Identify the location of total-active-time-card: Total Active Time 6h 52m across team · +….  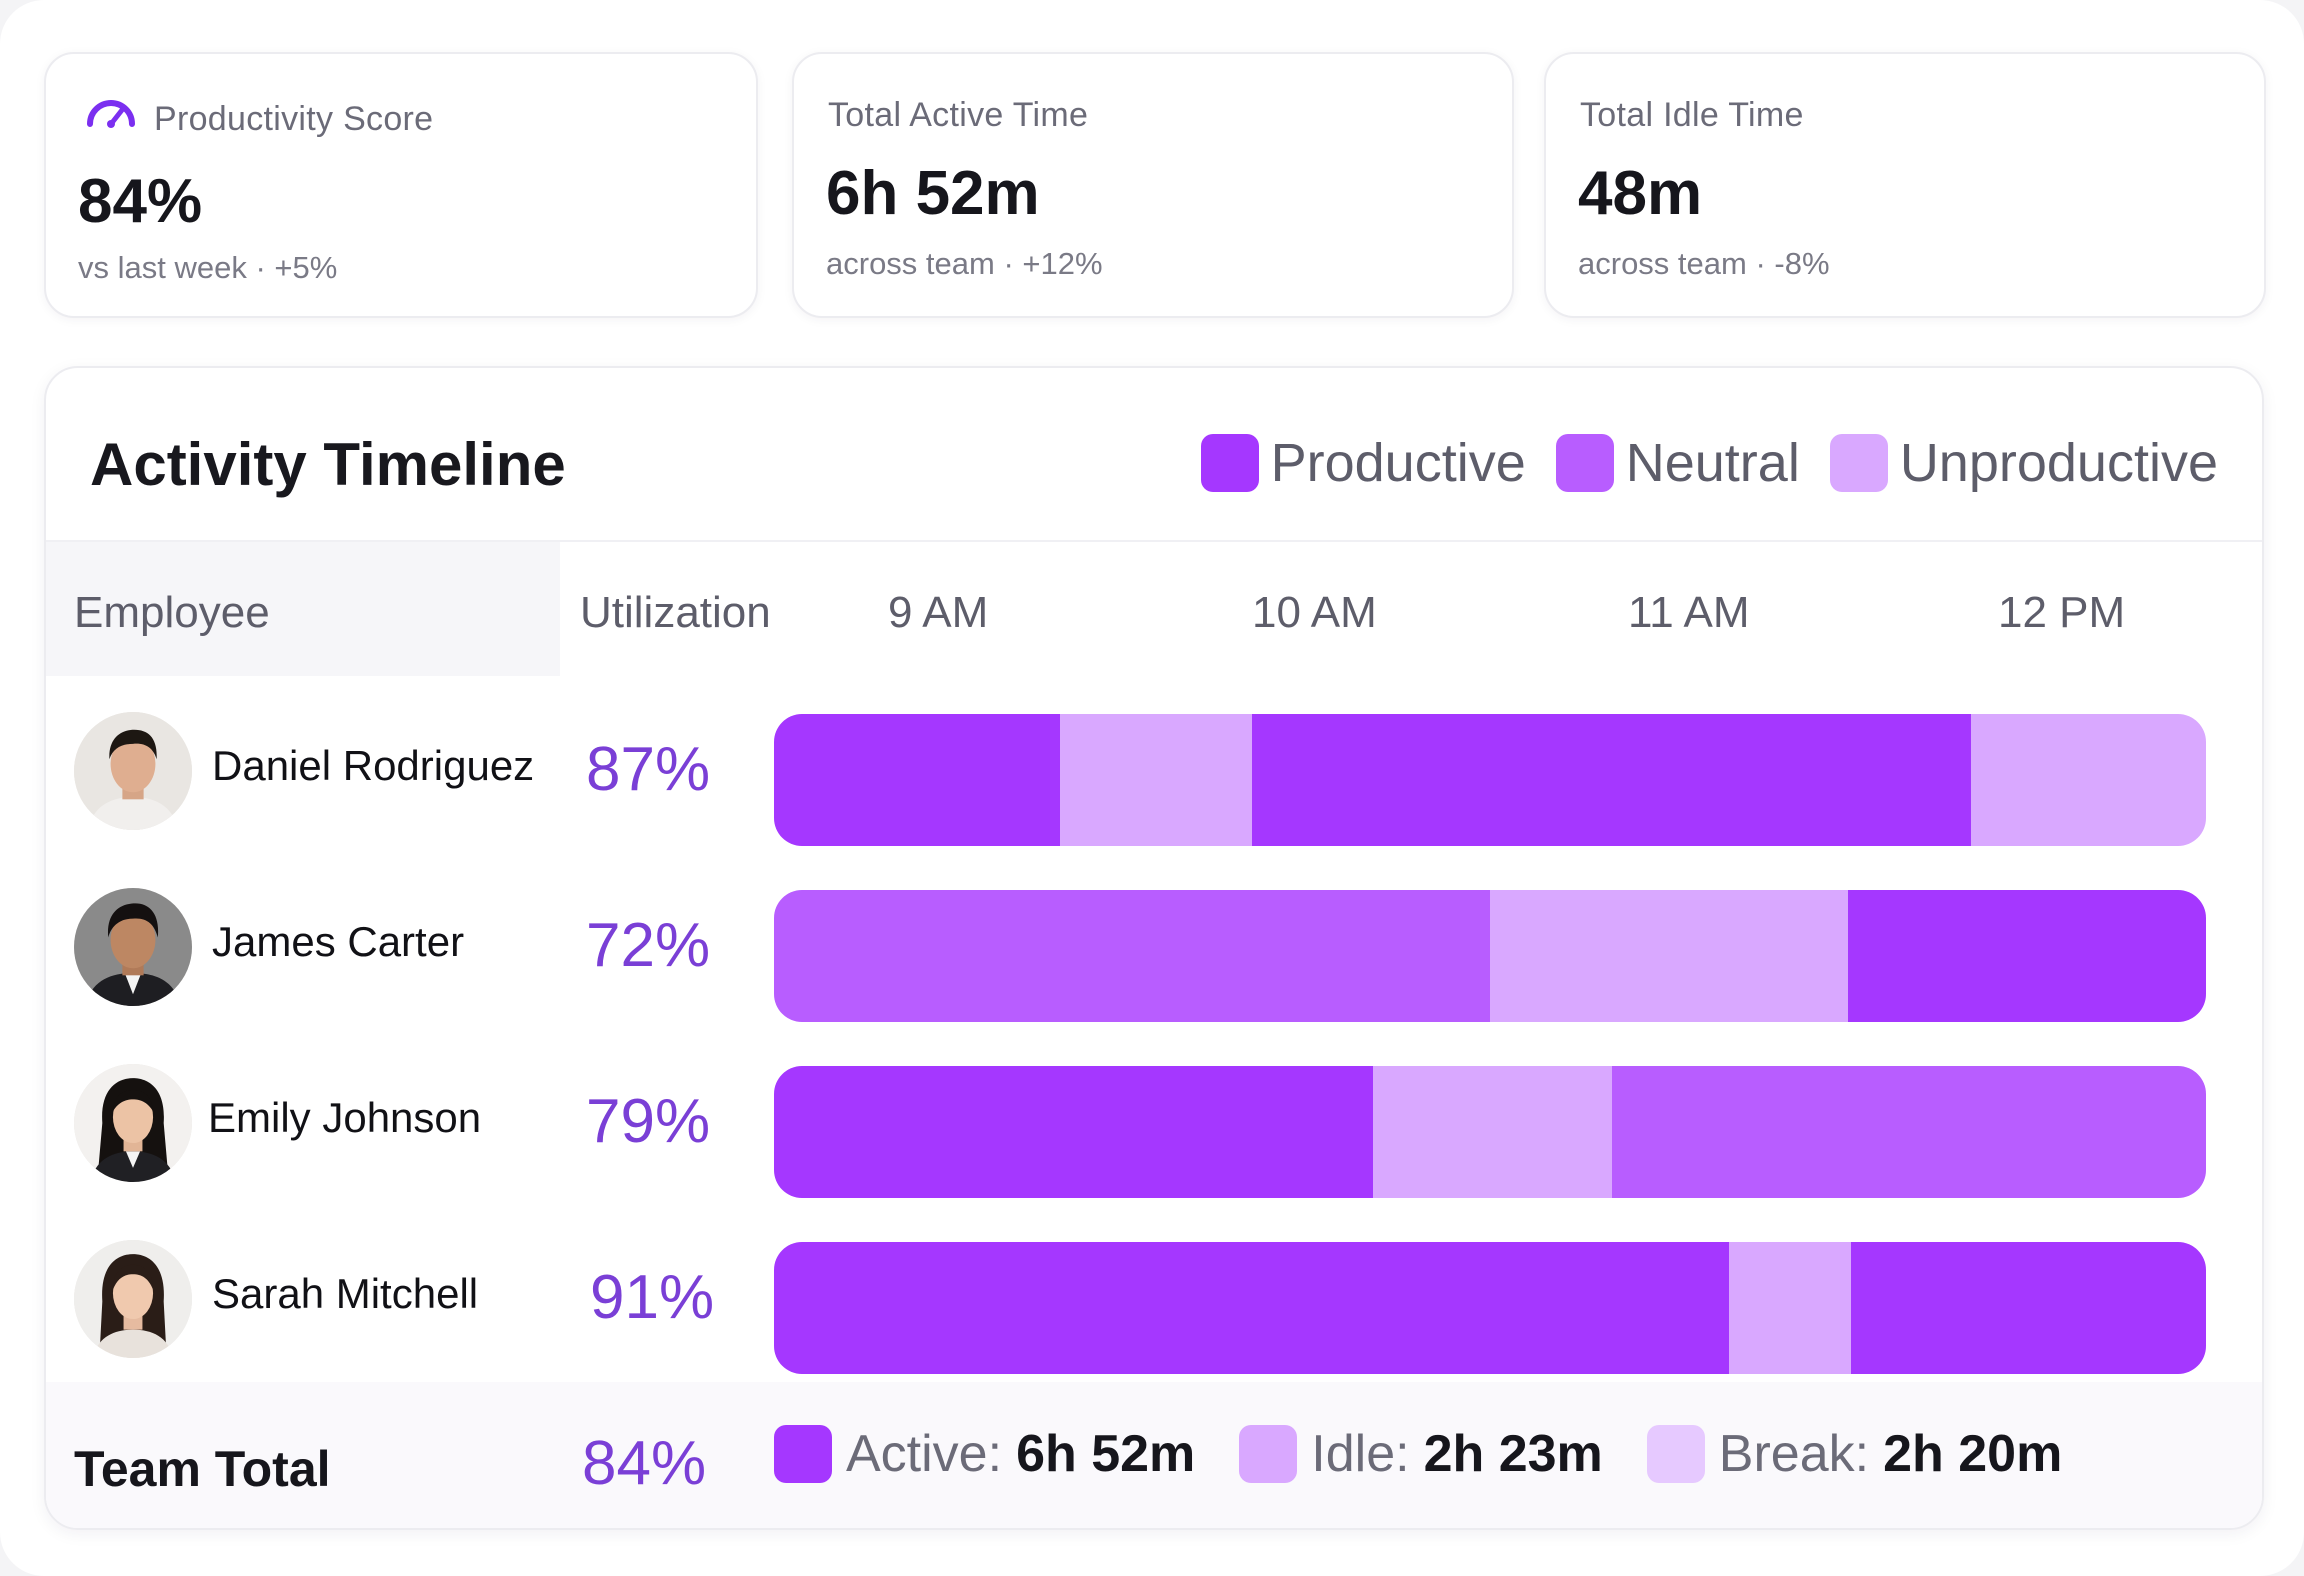
(1153, 185).